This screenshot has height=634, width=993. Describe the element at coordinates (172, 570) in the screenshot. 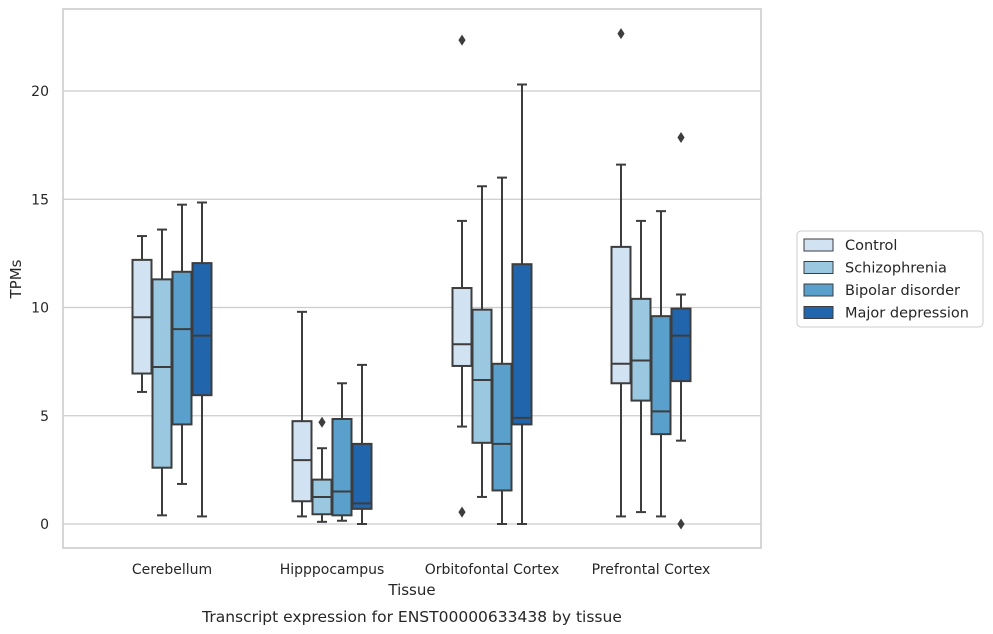

I see `x-tick-label: Cerebellum` at that location.